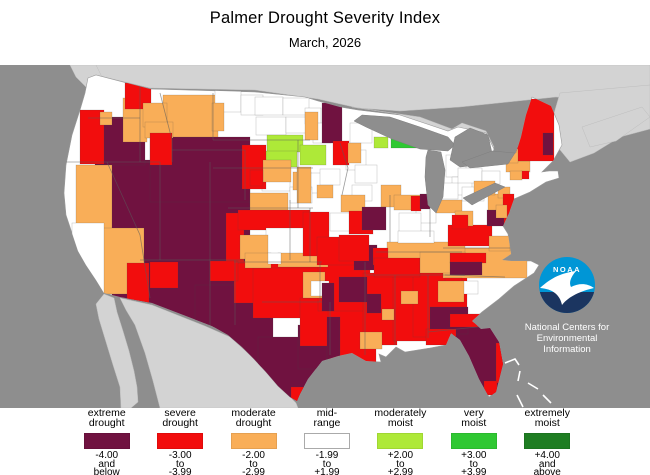  I want to click on legend-range: -3.00 to -3.99, so click(180, 462).